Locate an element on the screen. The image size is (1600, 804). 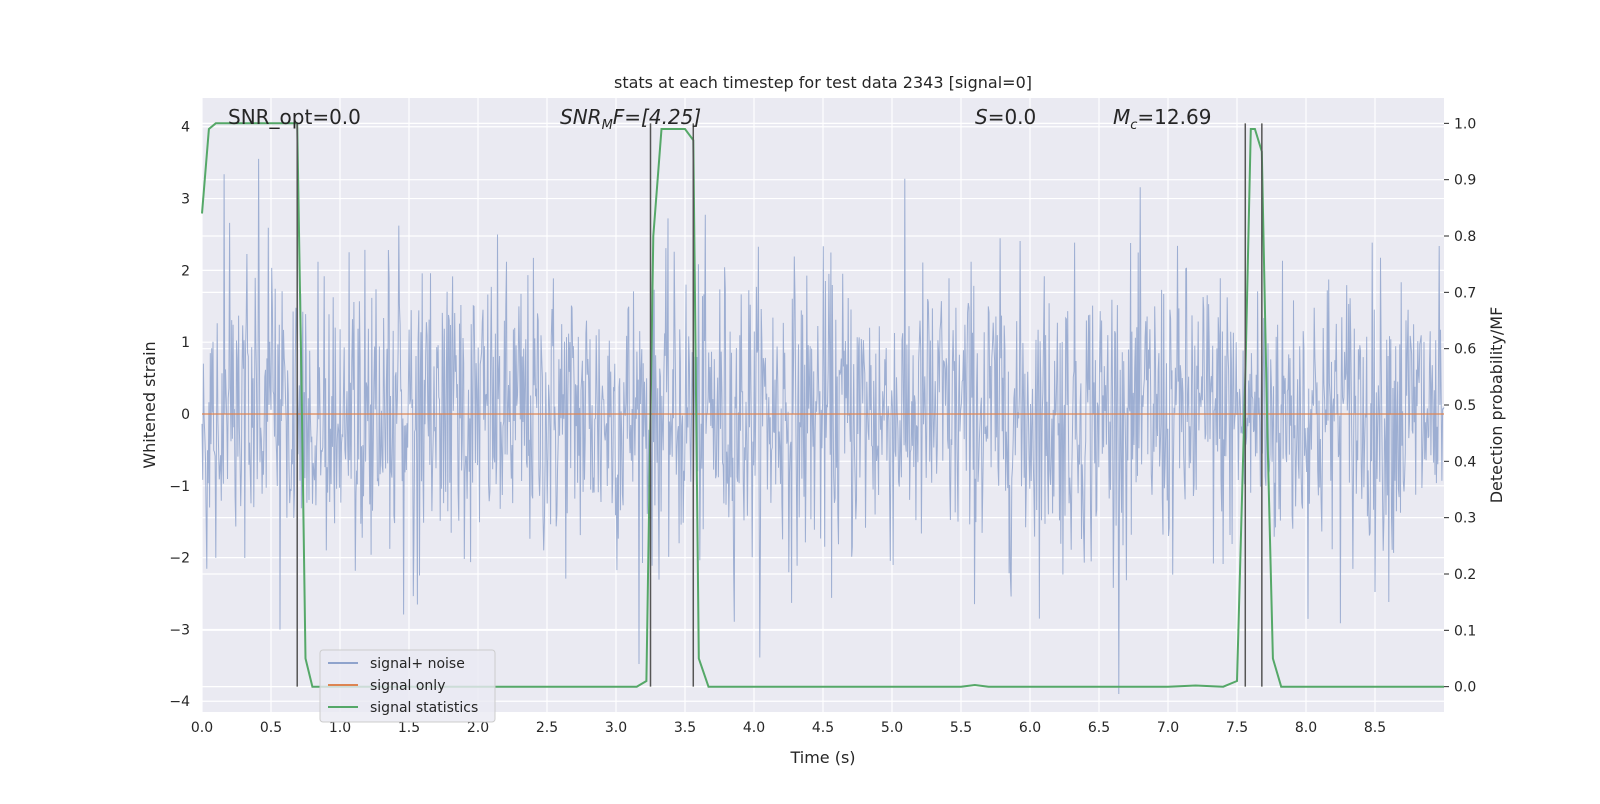
y-axis-label-left: Whitened strain is located at coordinates (149, 404).